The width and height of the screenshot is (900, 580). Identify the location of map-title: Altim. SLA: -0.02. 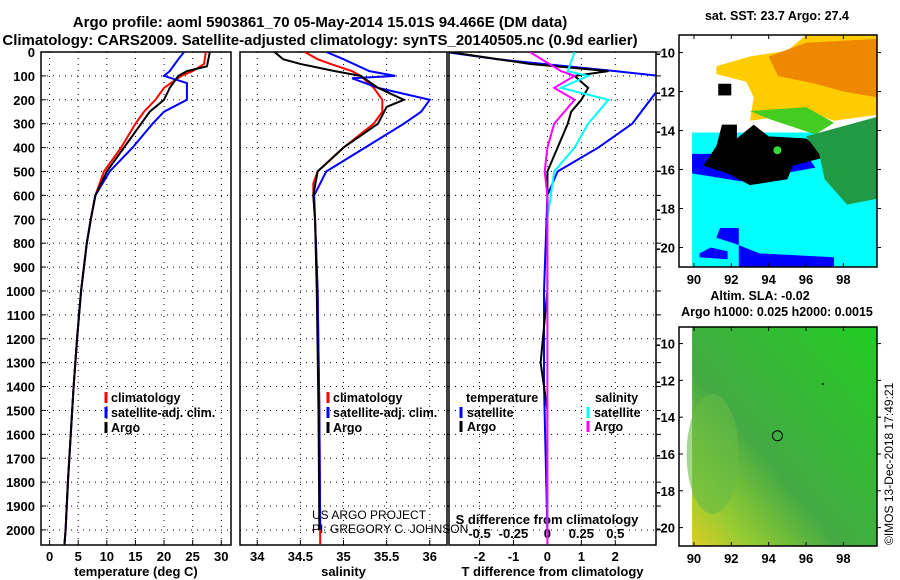
(759, 296).